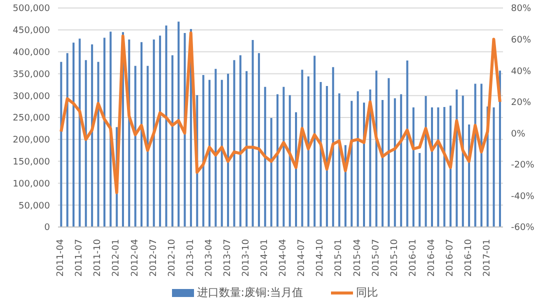 The height and width of the screenshot is (300, 550). What do you see at coordinates (357, 257) in the screenshot?
I see `x-tick-label: 2015-04` at bounding box center [357, 257].